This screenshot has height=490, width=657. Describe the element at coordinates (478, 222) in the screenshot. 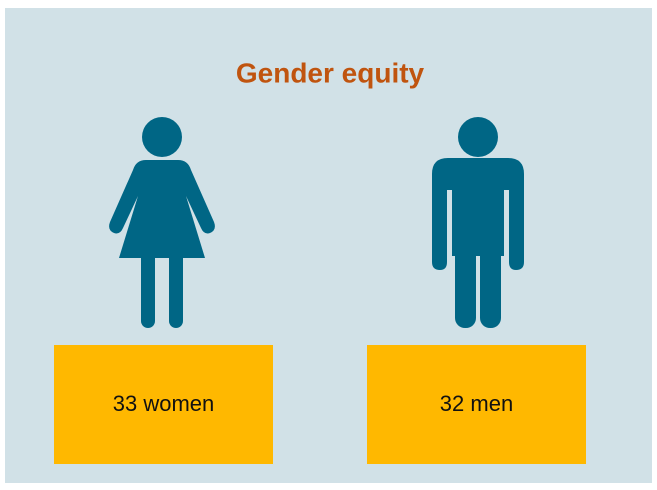

I see `man-icon` at that location.